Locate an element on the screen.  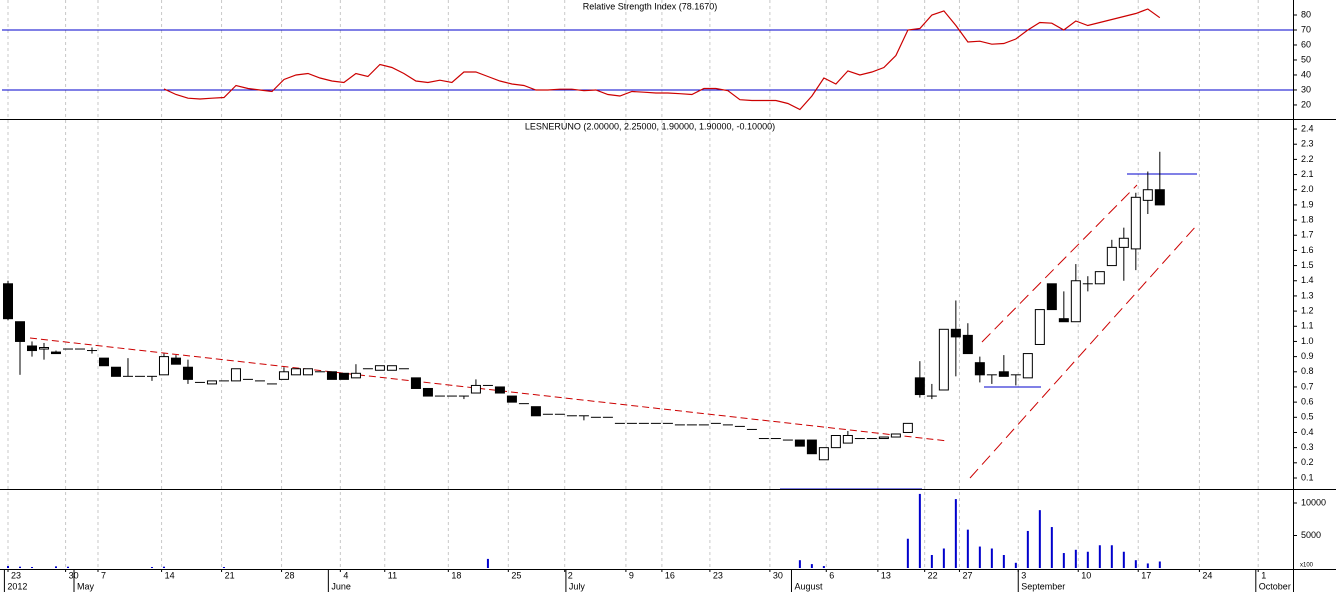
y-tick-label: 30 is located at coordinates (1306, 89).